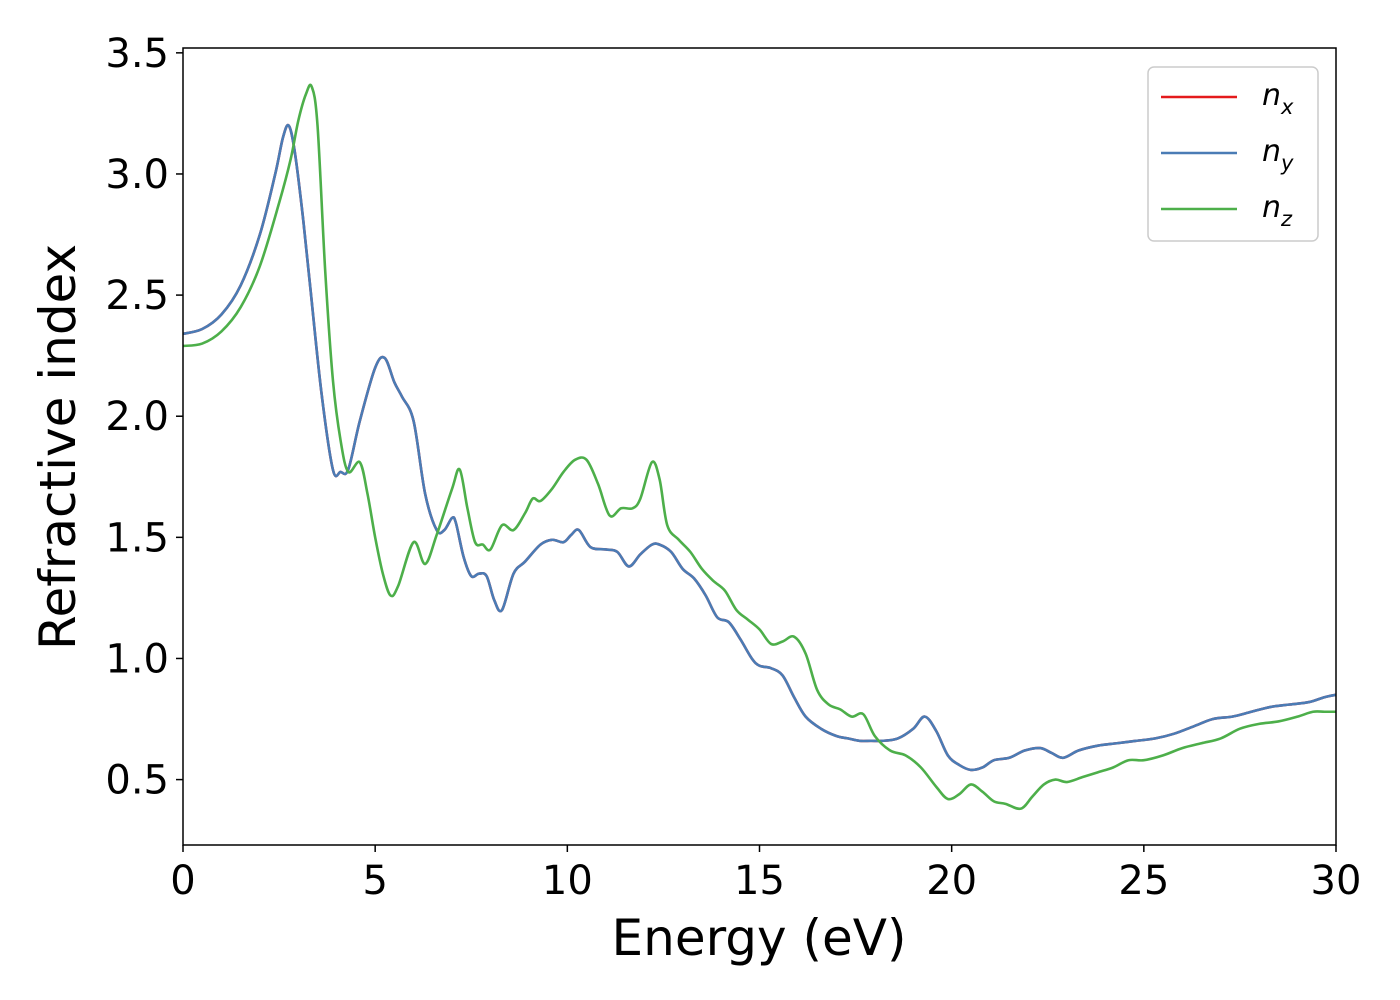 The height and width of the screenshot is (1000, 1400). I want to click on x-tick-label: 0, so click(182, 881).